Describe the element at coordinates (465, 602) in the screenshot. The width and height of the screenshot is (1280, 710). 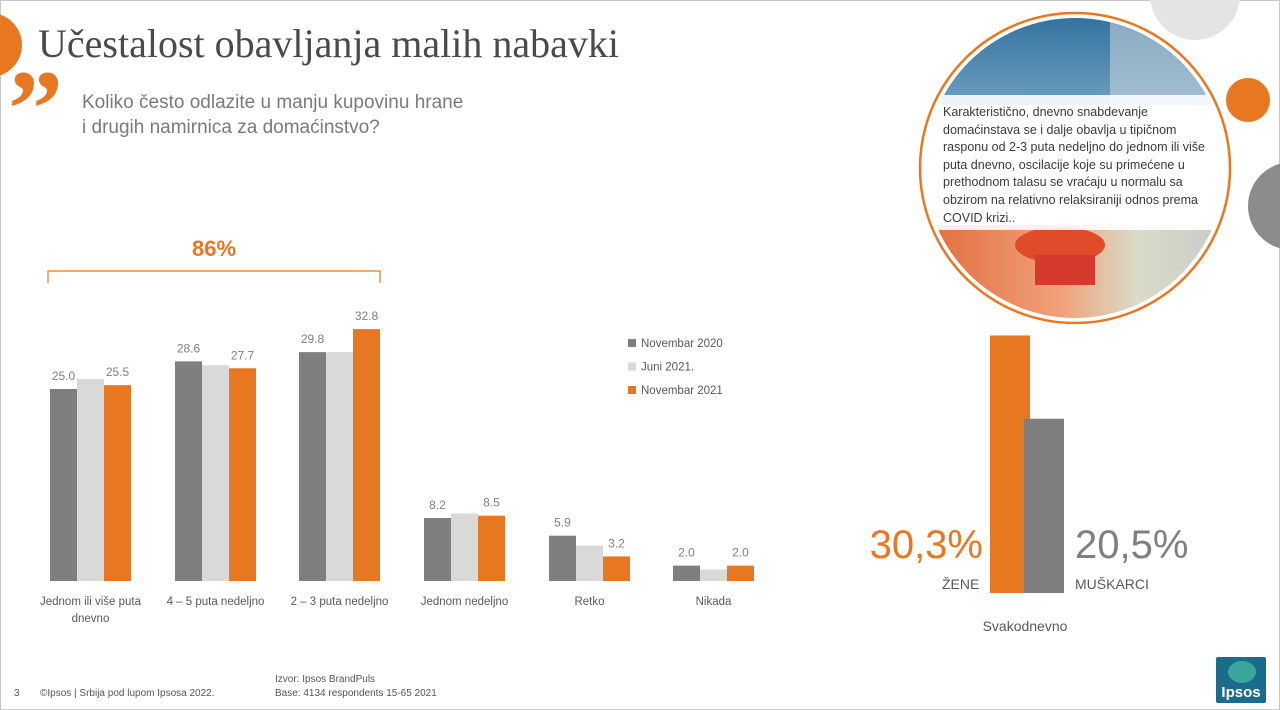
I see `category-label: Jednom nedeljno` at that location.